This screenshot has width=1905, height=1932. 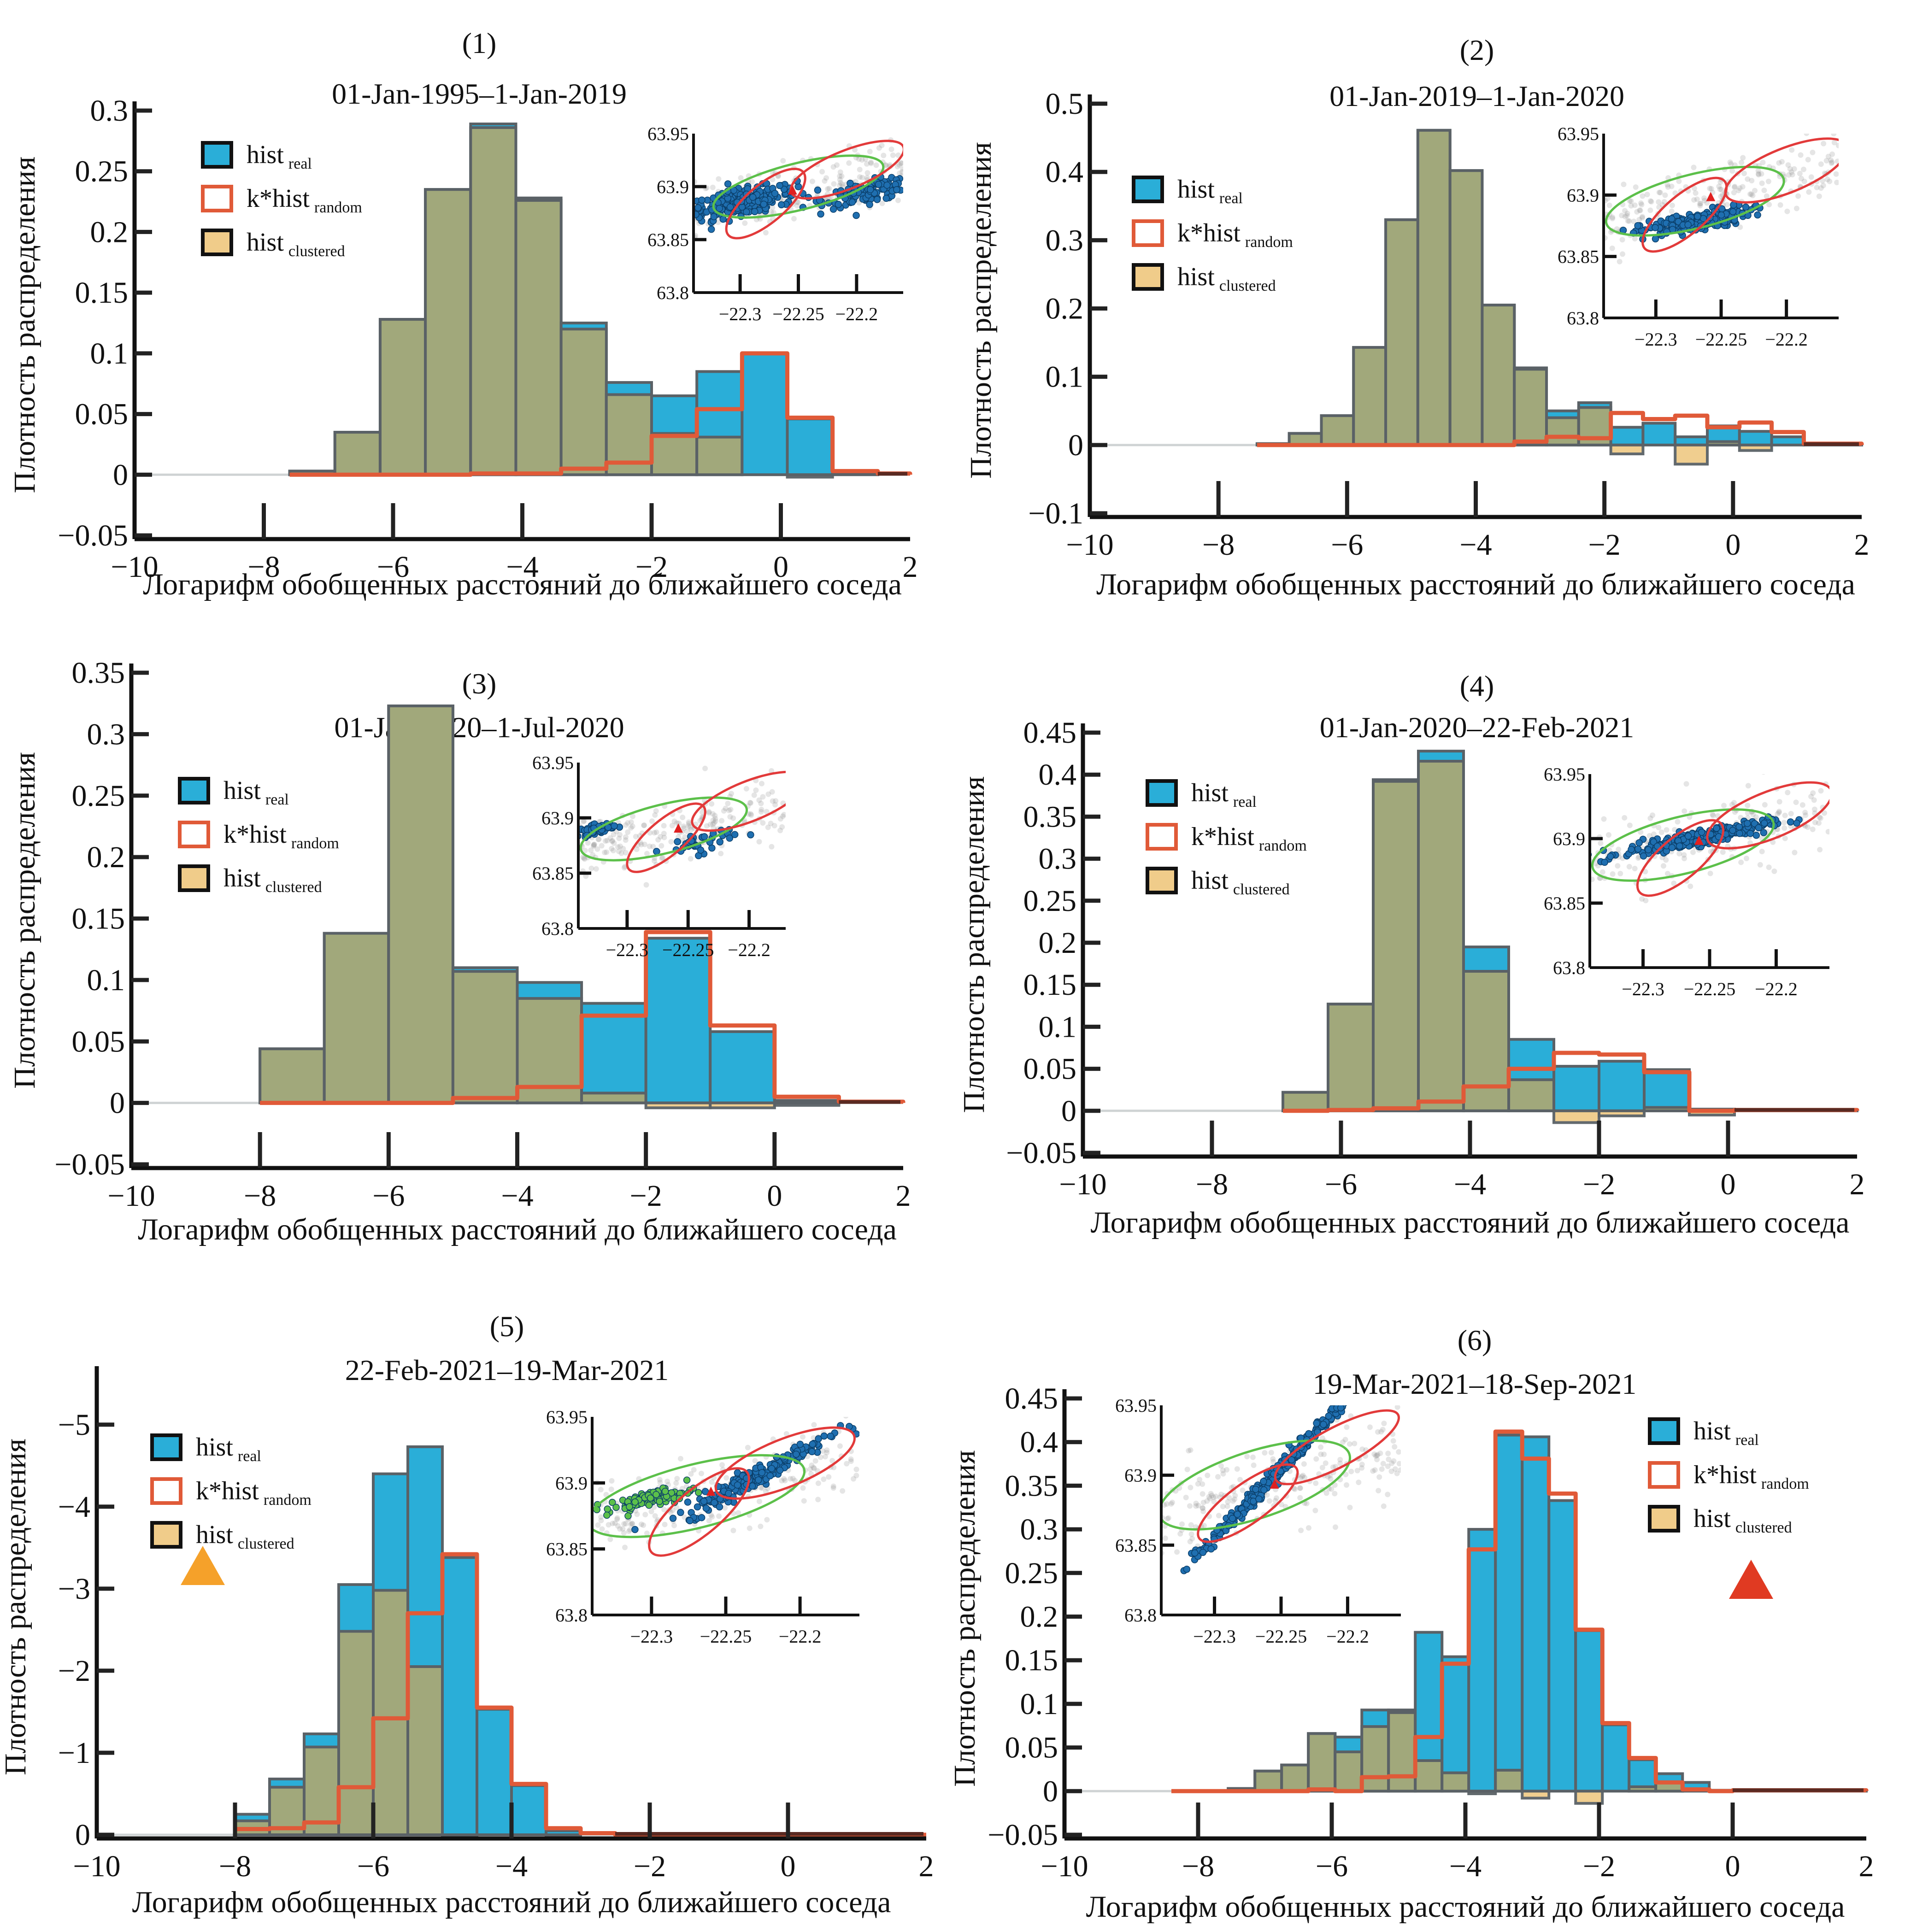 What do you see at coordinates (1210, 793) in the screenshot?
I see `legend-main: hist` at bounding box center [1210, 793].